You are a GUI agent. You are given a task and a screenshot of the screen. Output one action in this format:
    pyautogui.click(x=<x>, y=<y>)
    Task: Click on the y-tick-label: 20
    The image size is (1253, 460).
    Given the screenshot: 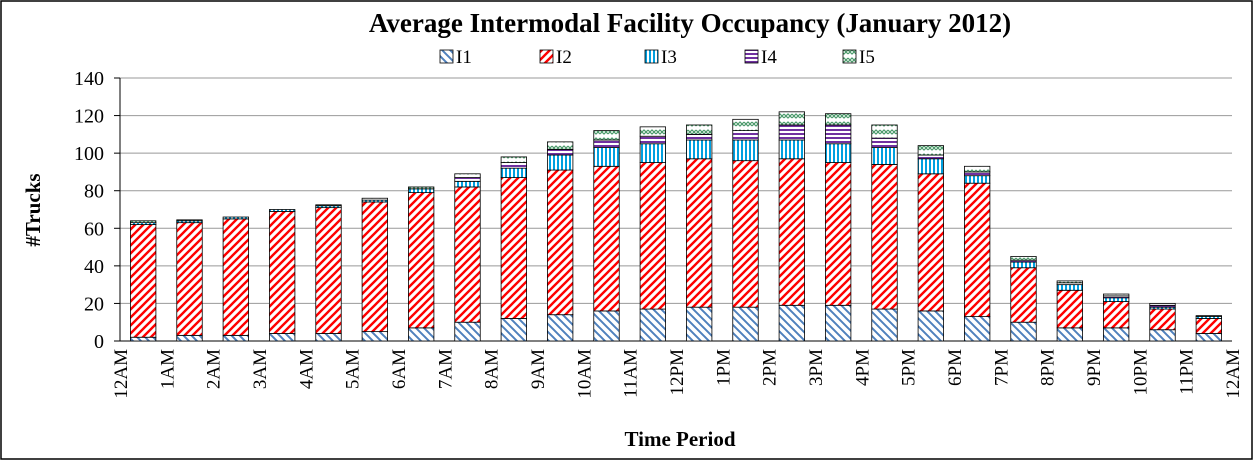 What is the action you would take?
    pyautogui.click(x=94, y=304)
    